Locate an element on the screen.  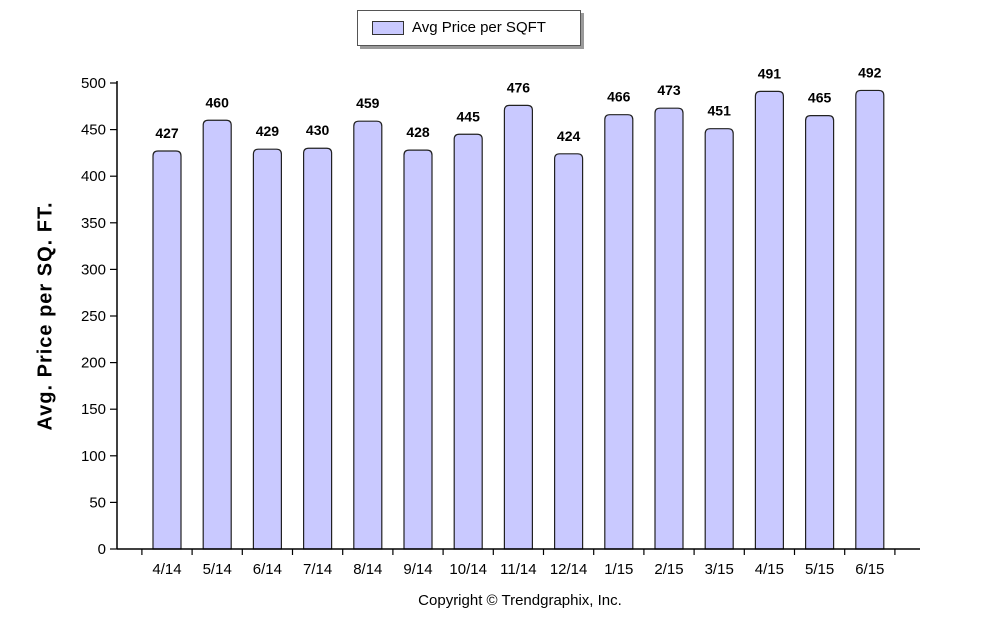
x-tick-label: 2/15 is located at coordinates (668, 569).